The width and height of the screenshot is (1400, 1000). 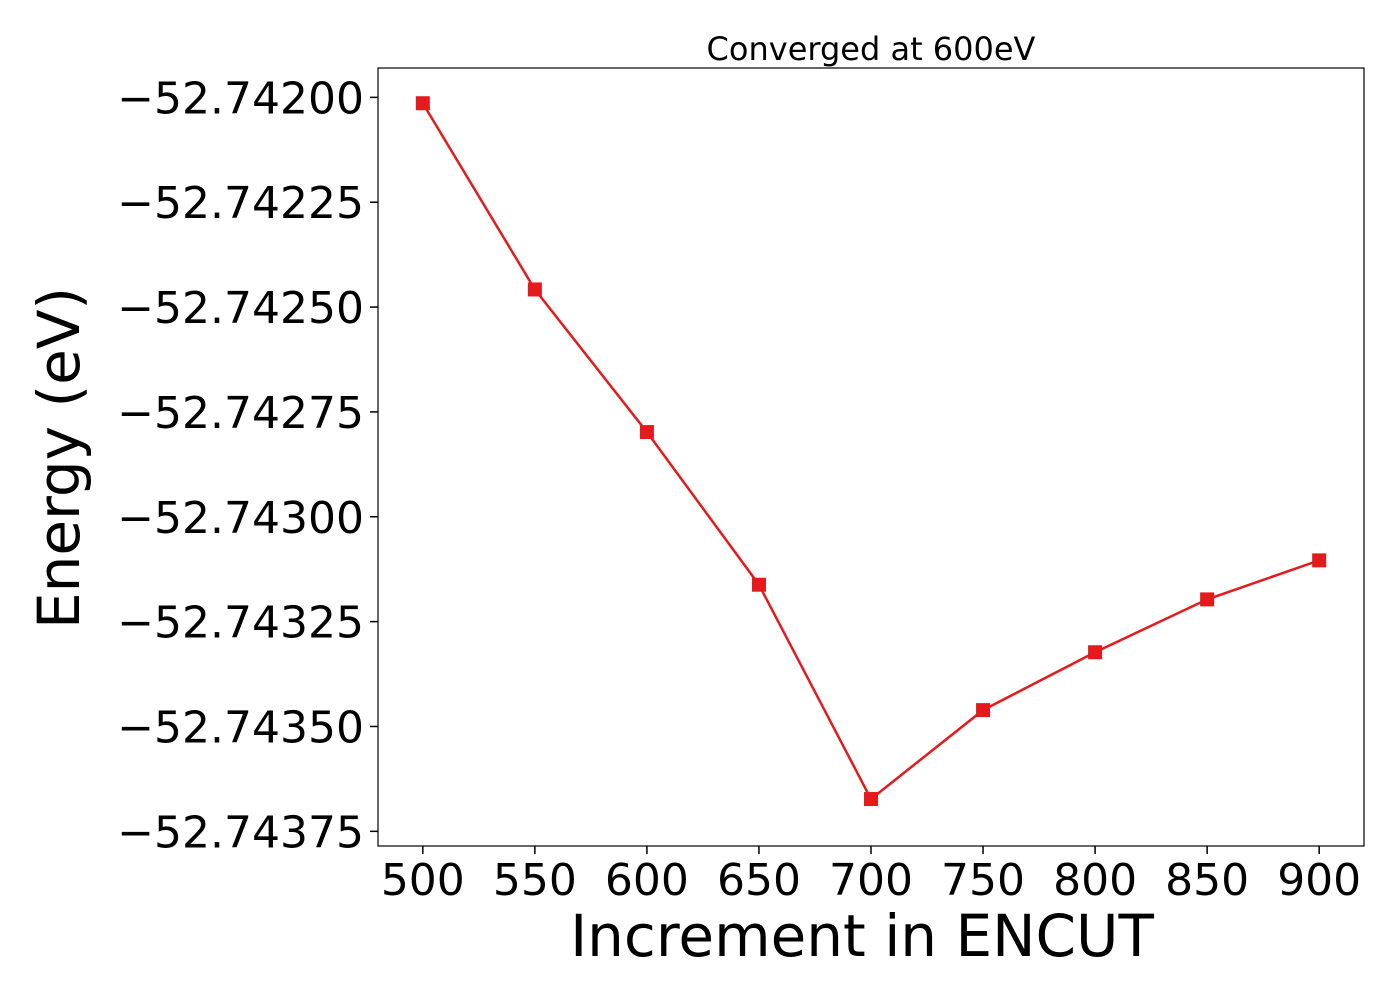 I want to click on x-tick-label: 900, so click(x=1319, y=880).